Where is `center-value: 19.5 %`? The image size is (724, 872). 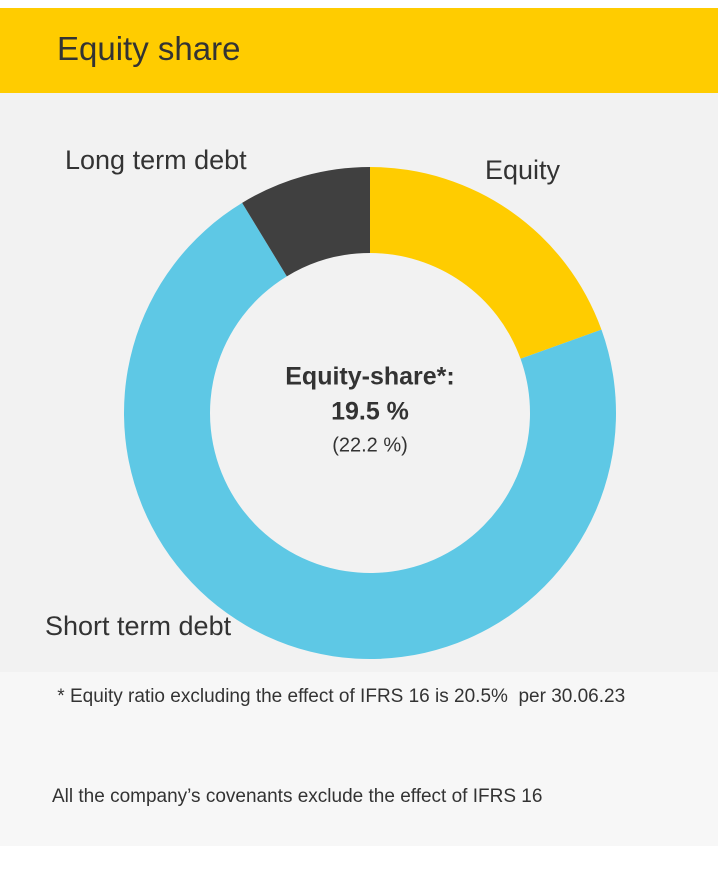
center-value: 19.5 % is located at coordinates (370, 412).